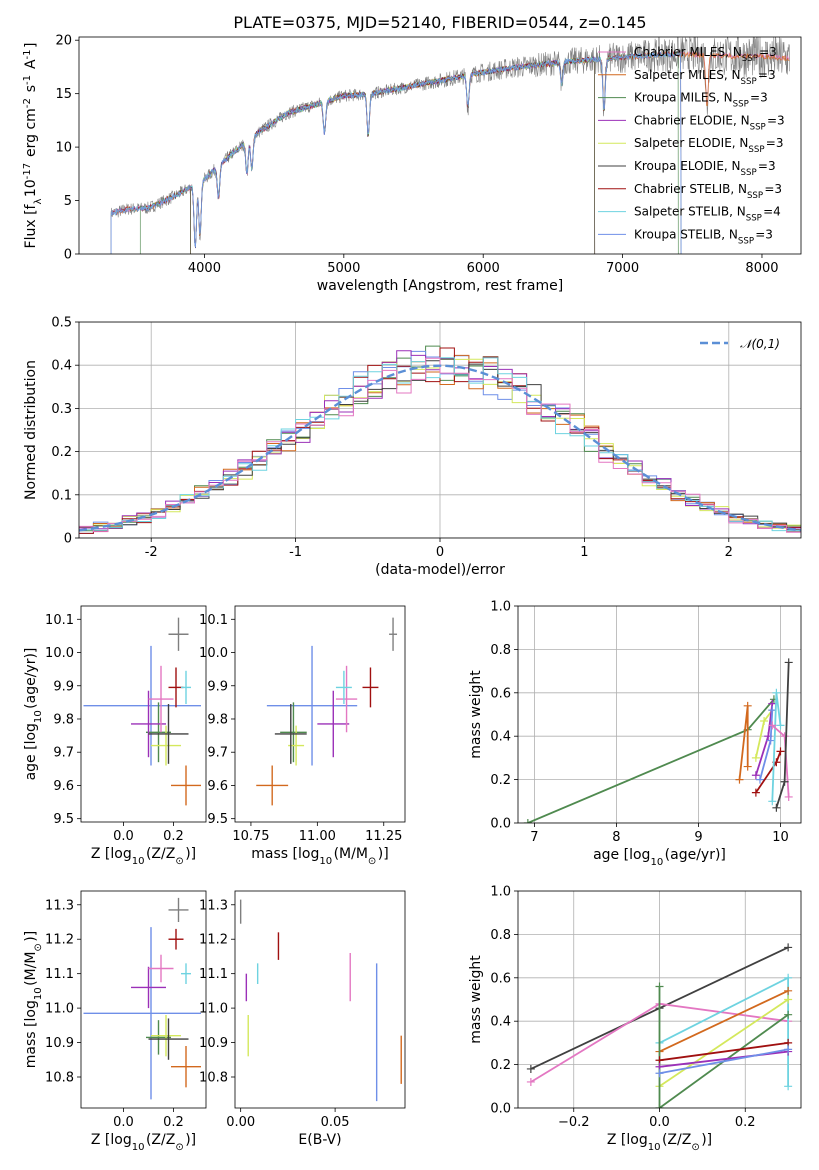  What do you see at coordinates (335, 1122) in the screenshot?
I see `x-tick-label: 0.05` at bounding box center [335, 1122].